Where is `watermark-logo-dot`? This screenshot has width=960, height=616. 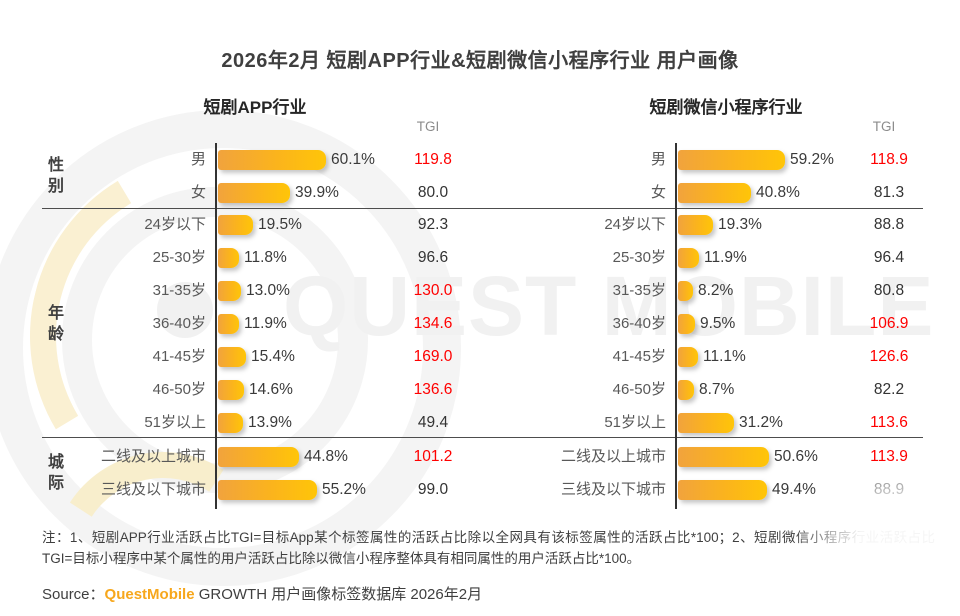
watermark-logo-dot is located at coordinates (185, 310).